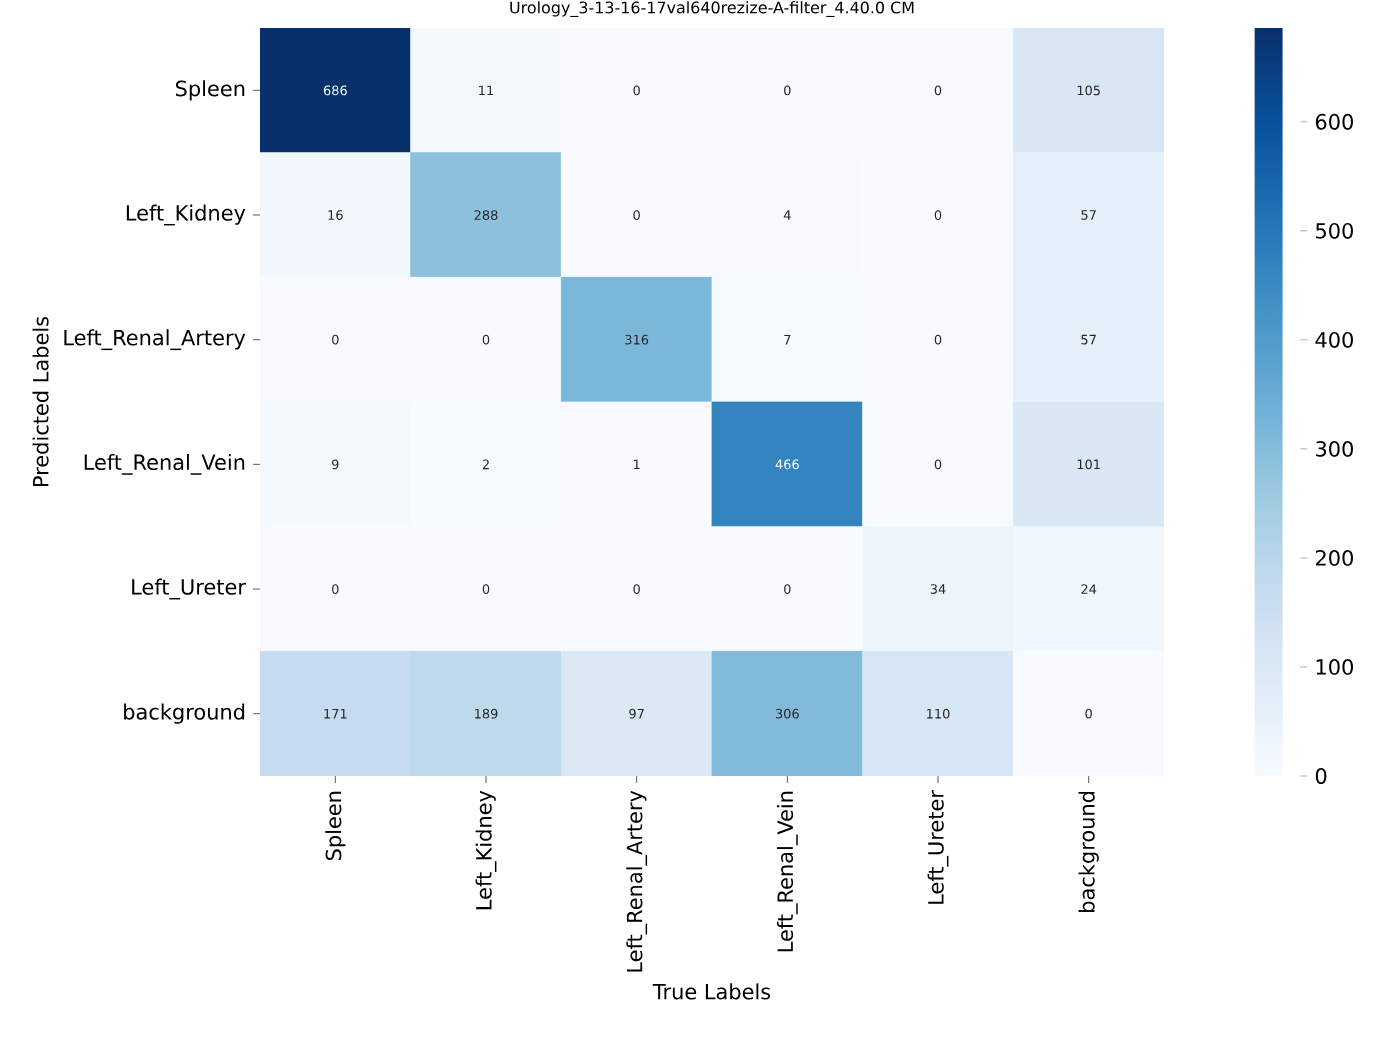  I want to click on color-bar-label: 100, so click(1334, 667).